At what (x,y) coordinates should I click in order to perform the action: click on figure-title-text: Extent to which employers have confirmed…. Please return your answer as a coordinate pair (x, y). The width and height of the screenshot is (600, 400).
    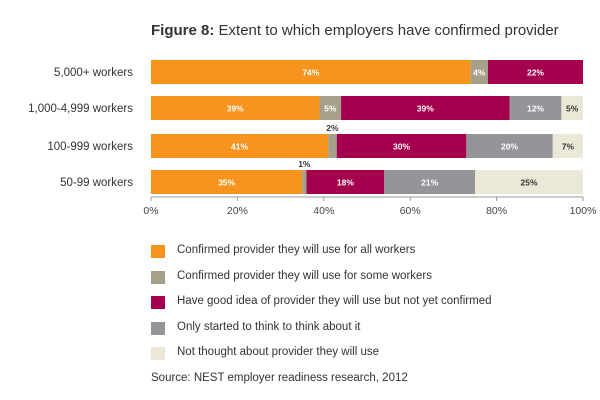
    Looking at the image, I should click on (388, 30).